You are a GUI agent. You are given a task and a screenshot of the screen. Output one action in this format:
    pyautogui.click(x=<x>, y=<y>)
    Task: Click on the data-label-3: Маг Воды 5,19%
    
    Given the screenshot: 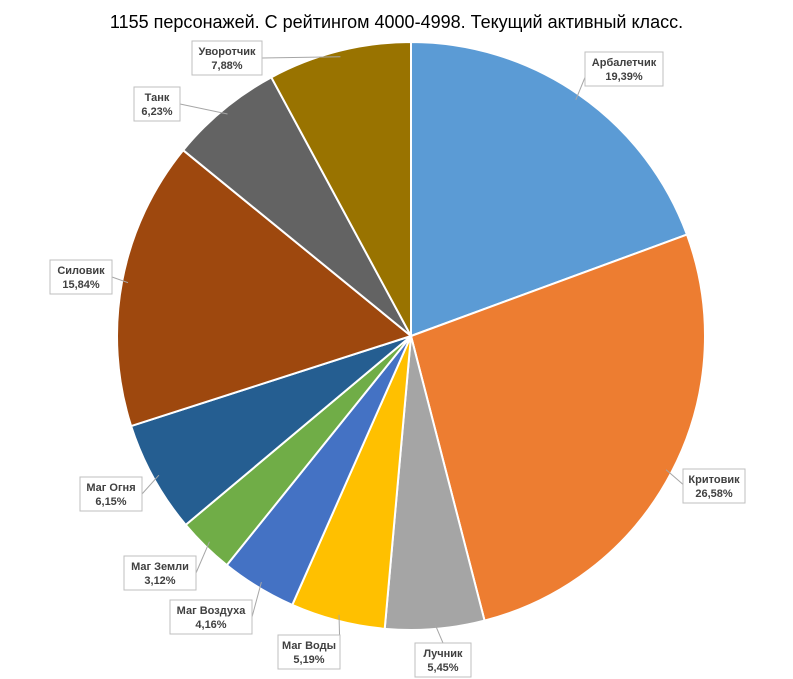 What is the action you would take?
    pyautogui.click(x=309, y=652)
    